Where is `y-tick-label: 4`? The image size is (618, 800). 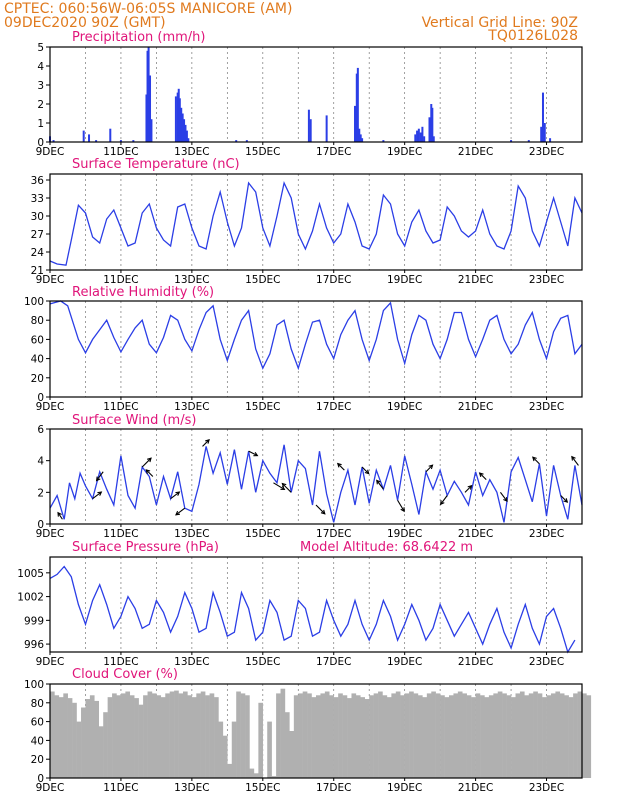
y-tick-label: 4 is located at coordinates (40, 462).